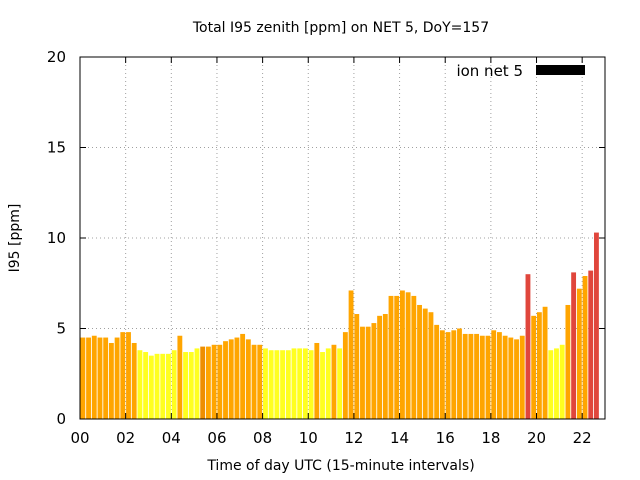  I want to click on x-tick-label: 02, so click(125, 438).